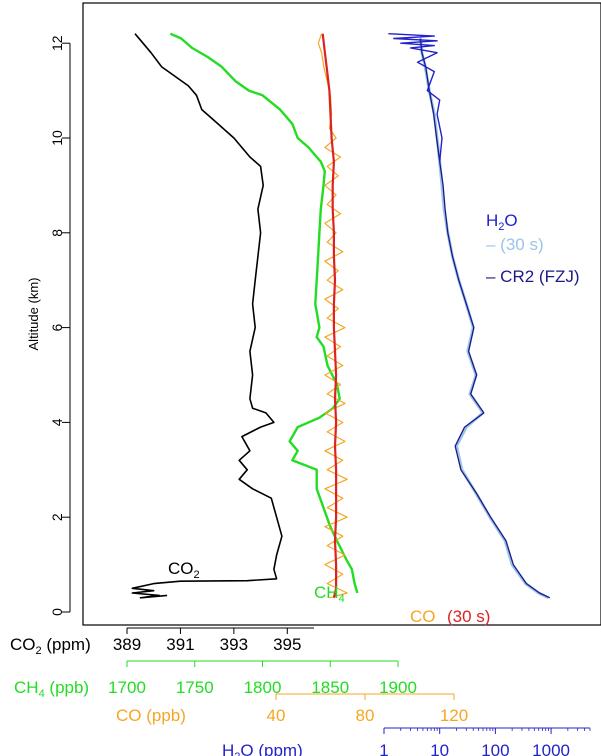 The width and height of the screenshot is (601, 756). I want to click on x-tick-label: 1000, so click(551, 748).